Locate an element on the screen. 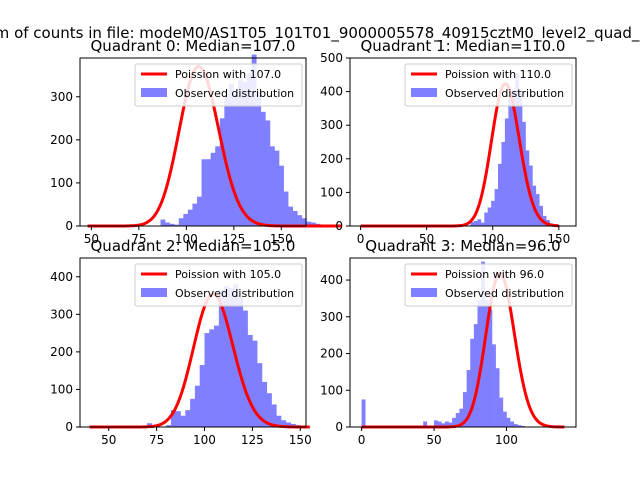 This screenshot has height=480, width=640. legend-curve-label: Poission with 107.0 is located at coordinates (228, 74).